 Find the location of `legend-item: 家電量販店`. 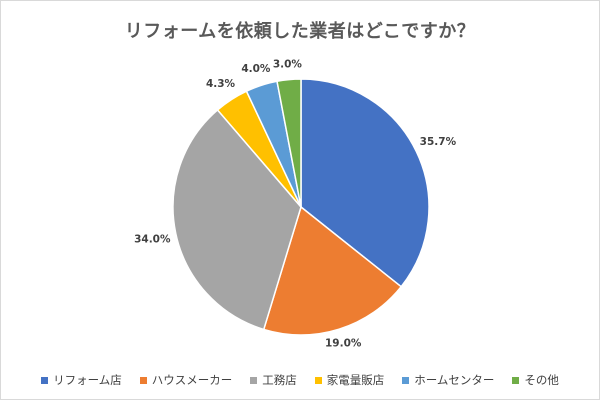

legend-item: 家電量販店 is located at coordinates (349, 380).